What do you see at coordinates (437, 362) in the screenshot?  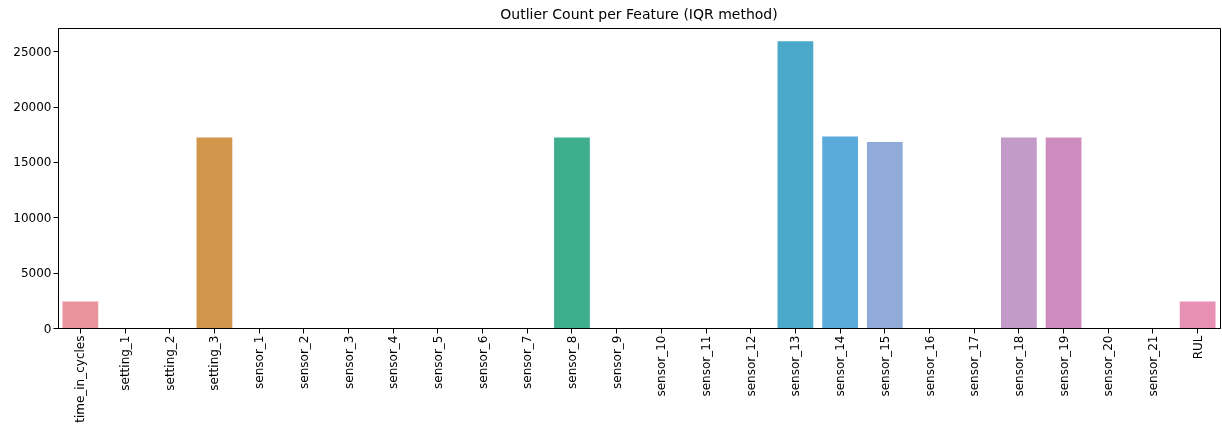 I see `x-tick-label: sensor_5` at bounding box center [437, 362].